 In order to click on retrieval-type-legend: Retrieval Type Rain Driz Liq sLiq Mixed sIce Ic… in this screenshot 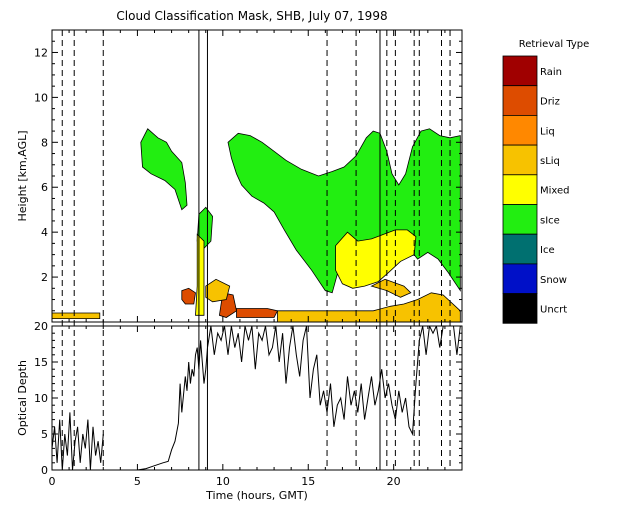, I will do `click(546, 181)`.